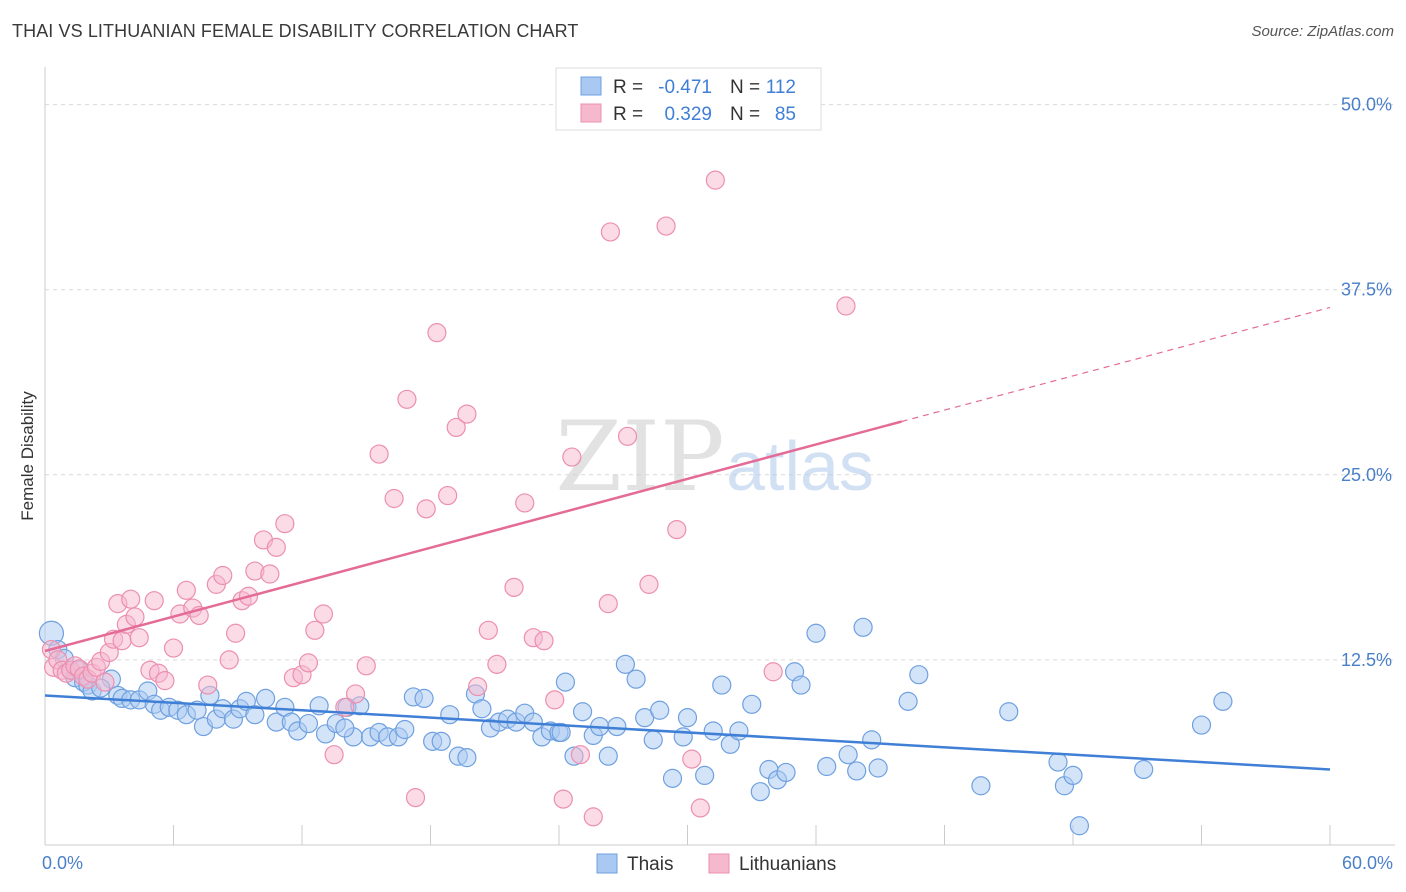  Describe the element at coordinates (800, 466) in the screenshot. I see `watermark-atlas: atlas` at that location.